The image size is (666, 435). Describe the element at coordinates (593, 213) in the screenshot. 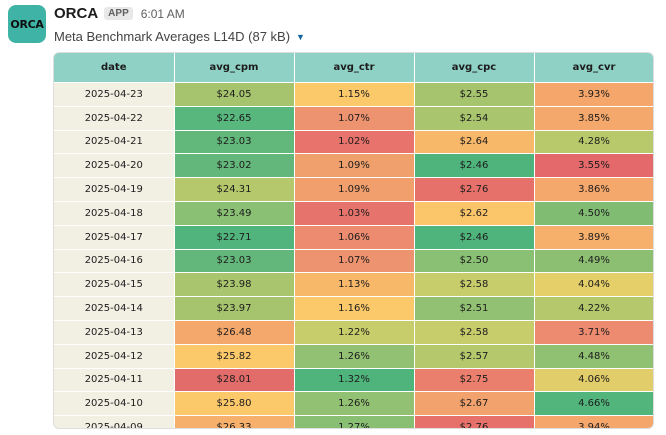

I see `cell-avg-cvr: 4.50%` at that location.